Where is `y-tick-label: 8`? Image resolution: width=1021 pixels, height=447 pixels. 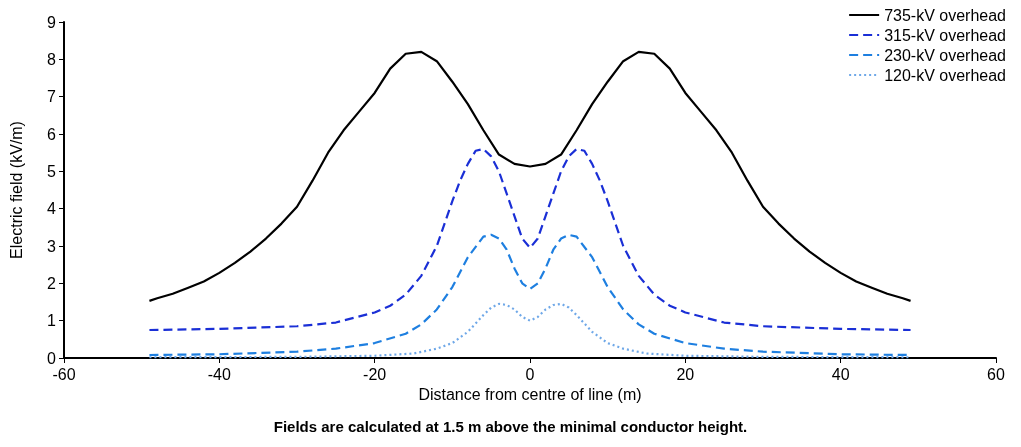
y-tick-label: 8 is located at coordinates (52, 59).